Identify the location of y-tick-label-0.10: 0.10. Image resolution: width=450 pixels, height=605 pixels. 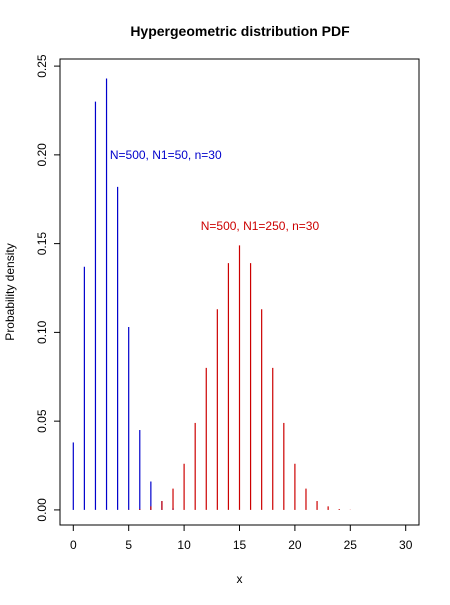
(42, 332).